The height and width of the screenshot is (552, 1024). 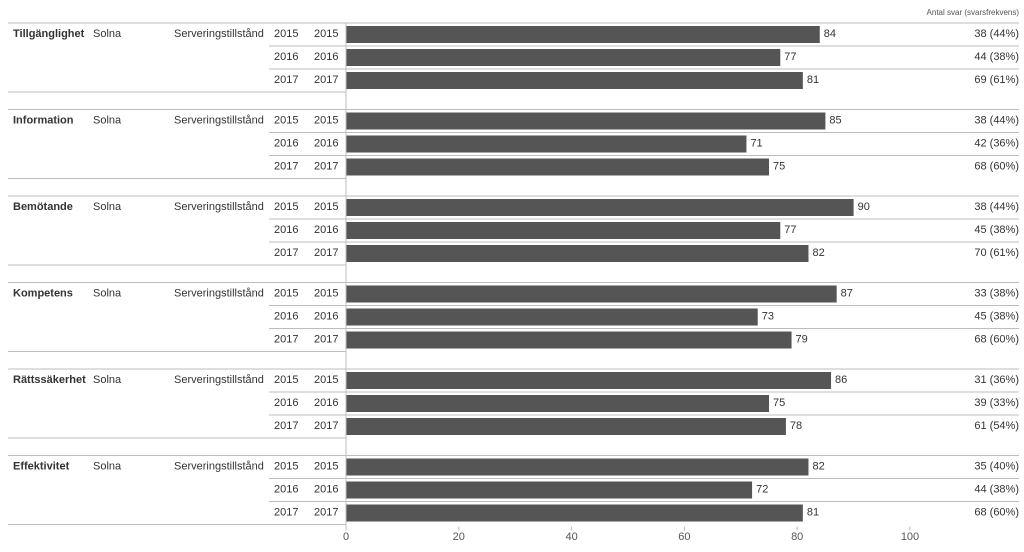 What do you see at coordinates (762, 490) in the screenshot?
I see `data-label: 72` at bounding box center [762, 490].